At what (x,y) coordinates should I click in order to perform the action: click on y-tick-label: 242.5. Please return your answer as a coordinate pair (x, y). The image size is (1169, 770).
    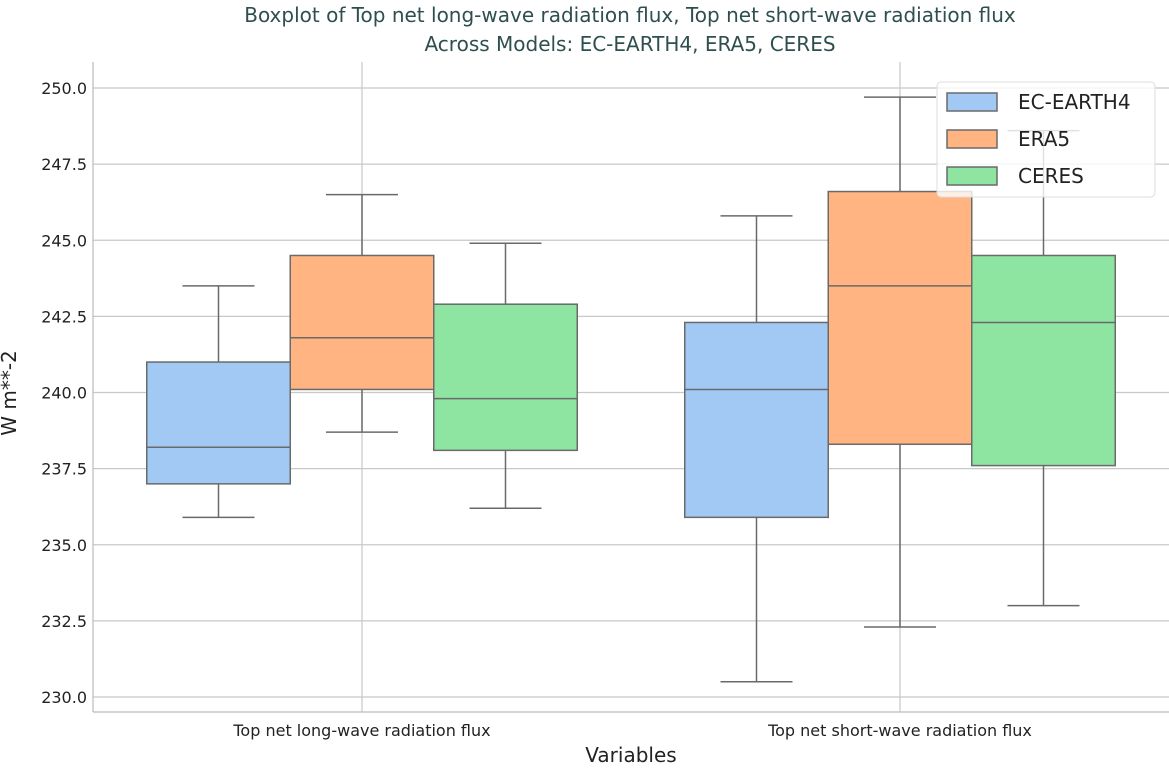
    Looking at the image, I should click on (64, 316).